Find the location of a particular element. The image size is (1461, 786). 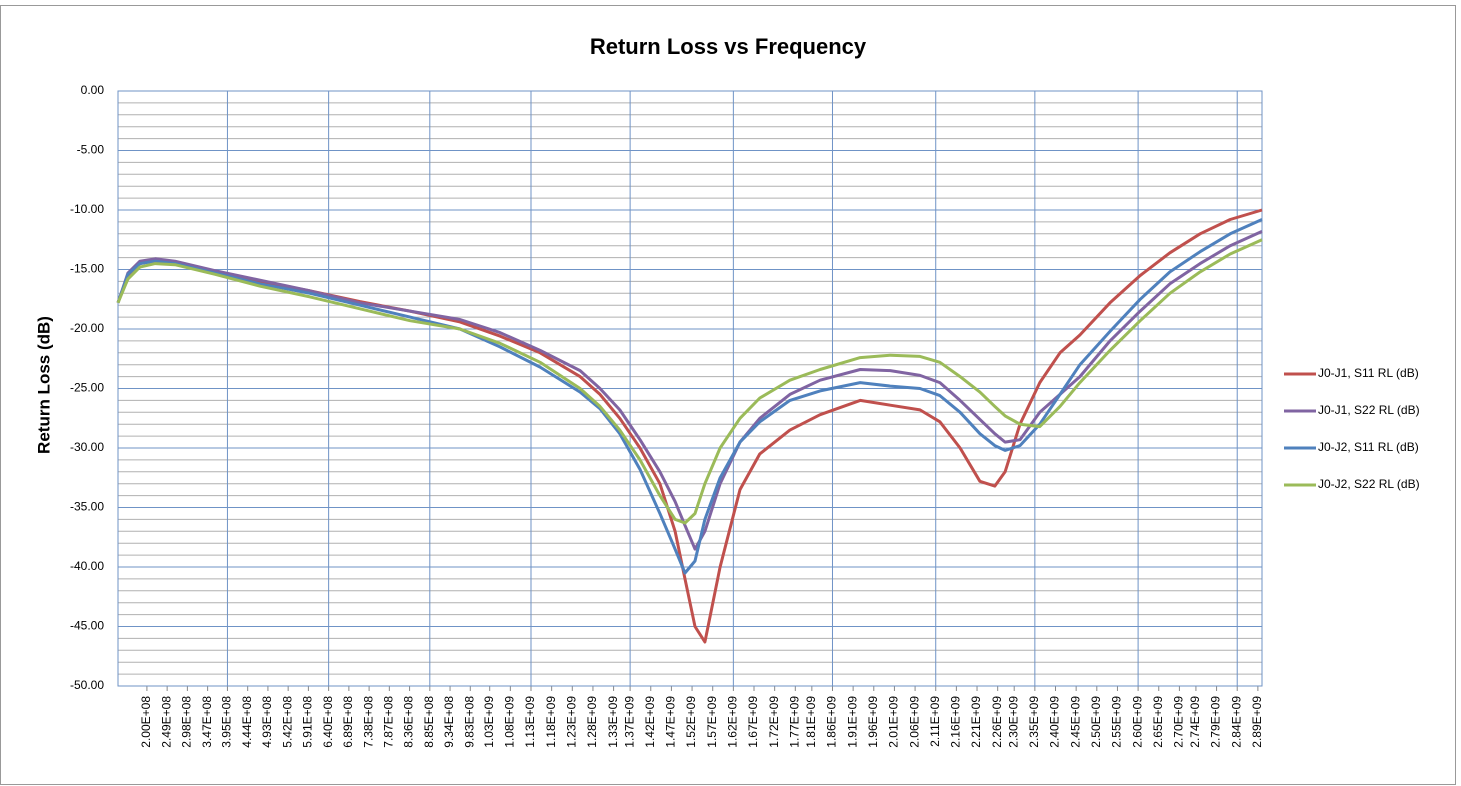

x-tick-label: 2.16E+09 is located at coordinates (956, 722).